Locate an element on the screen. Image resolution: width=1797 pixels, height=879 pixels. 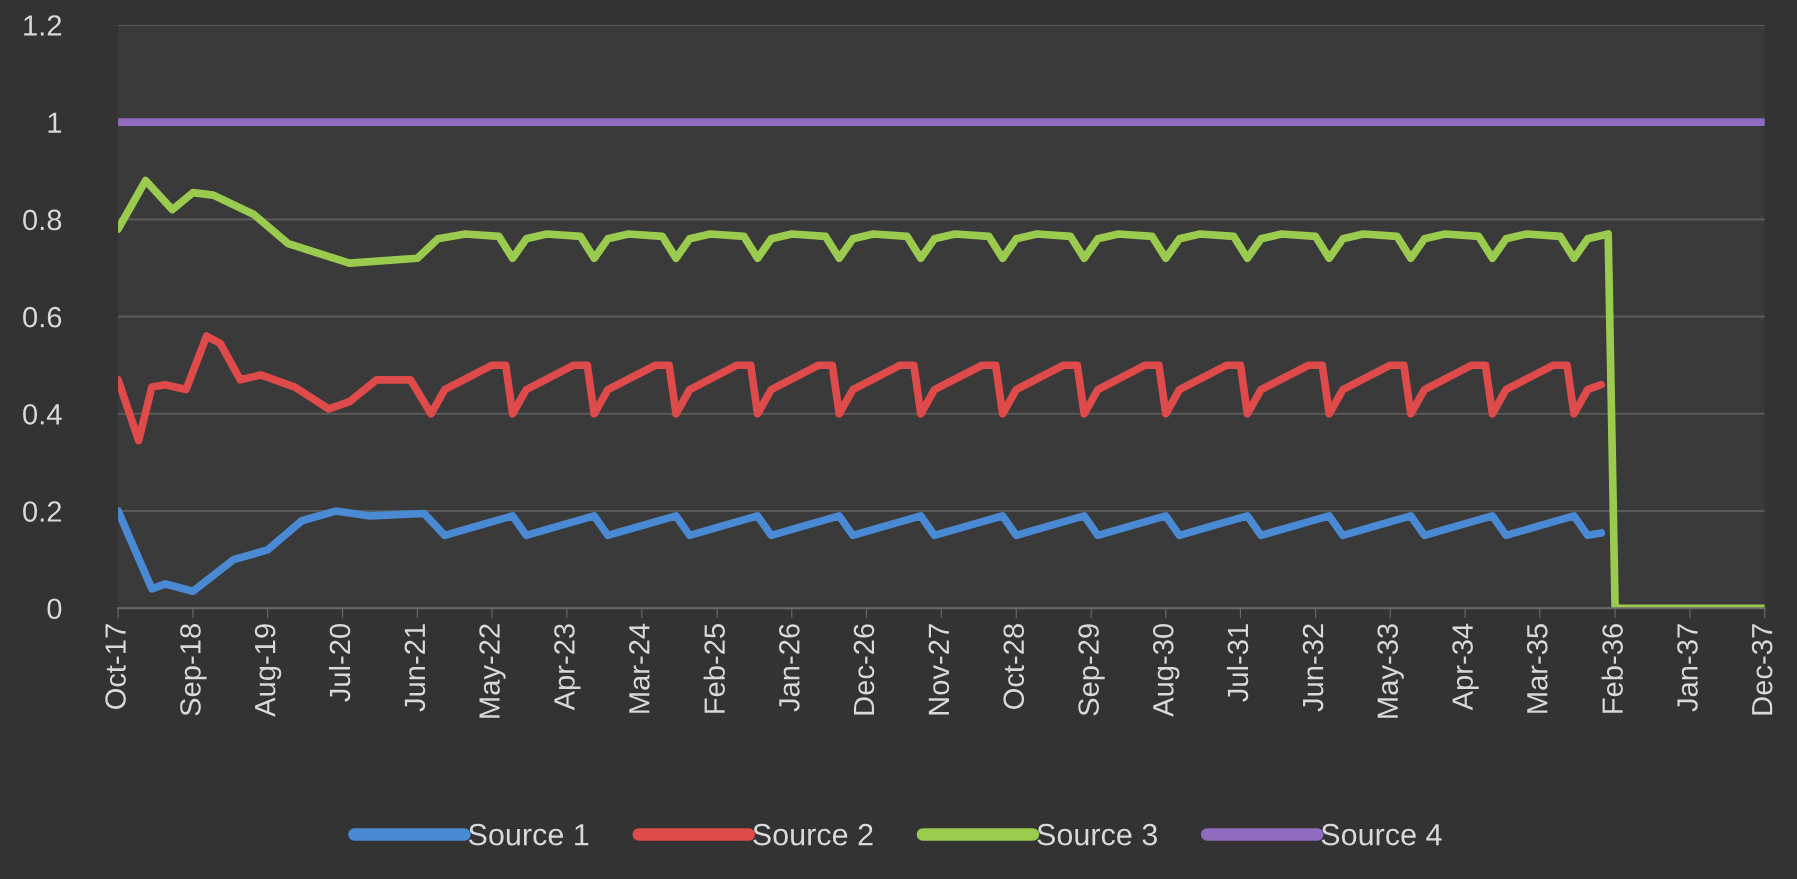
x-tick-label: Dec-26 is located at coordinates (864, 669).